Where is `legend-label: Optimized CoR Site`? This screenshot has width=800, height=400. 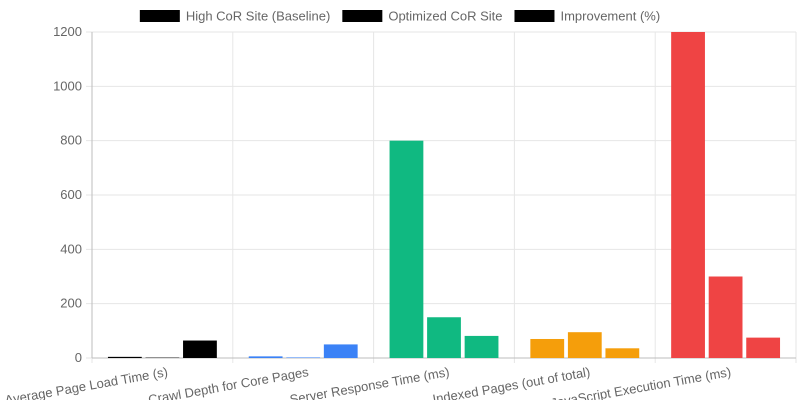 legend-label: Optimized CoR Site is located at coordinates (445, 16).